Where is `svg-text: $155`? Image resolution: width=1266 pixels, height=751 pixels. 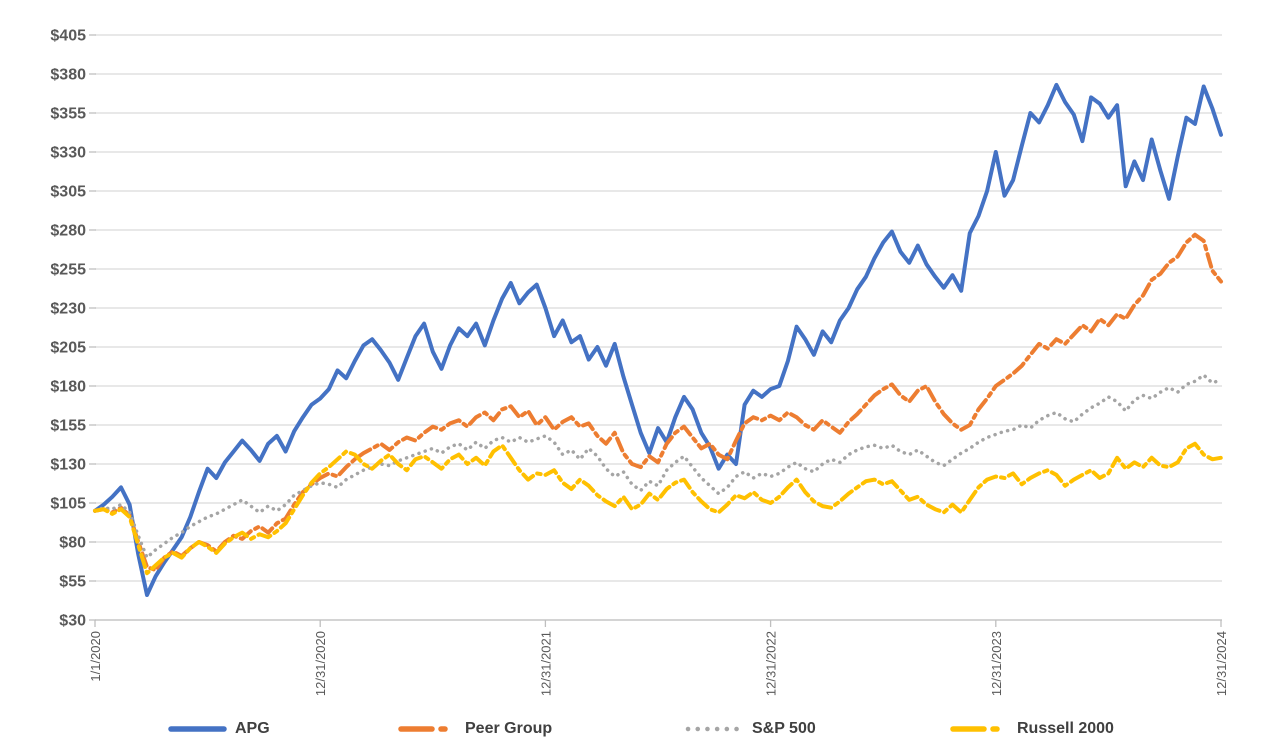 svg-text: $155 is located at coordinates (68, 426).